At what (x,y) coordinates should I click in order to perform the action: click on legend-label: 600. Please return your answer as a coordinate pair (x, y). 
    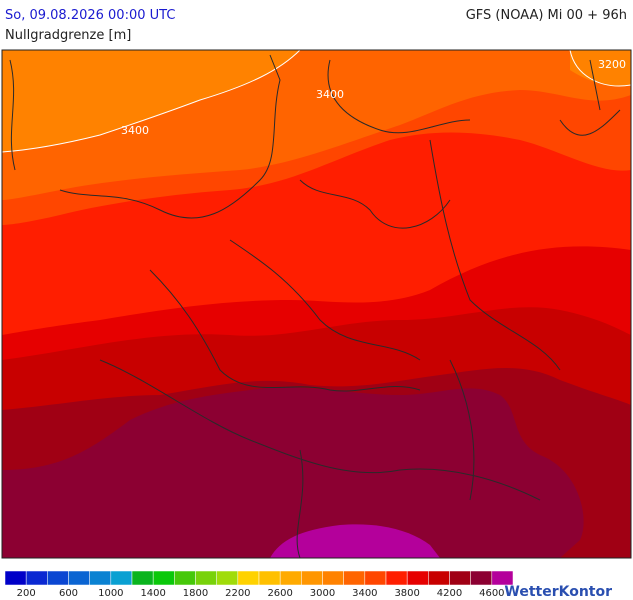
    Looking at the image, I should click on (68, 593).